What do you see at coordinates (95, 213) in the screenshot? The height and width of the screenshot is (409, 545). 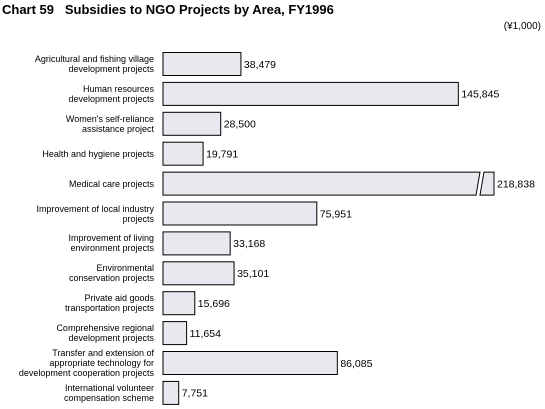 I see `category-label: Improvement of local industry projects` at bounding box center [95, 213].